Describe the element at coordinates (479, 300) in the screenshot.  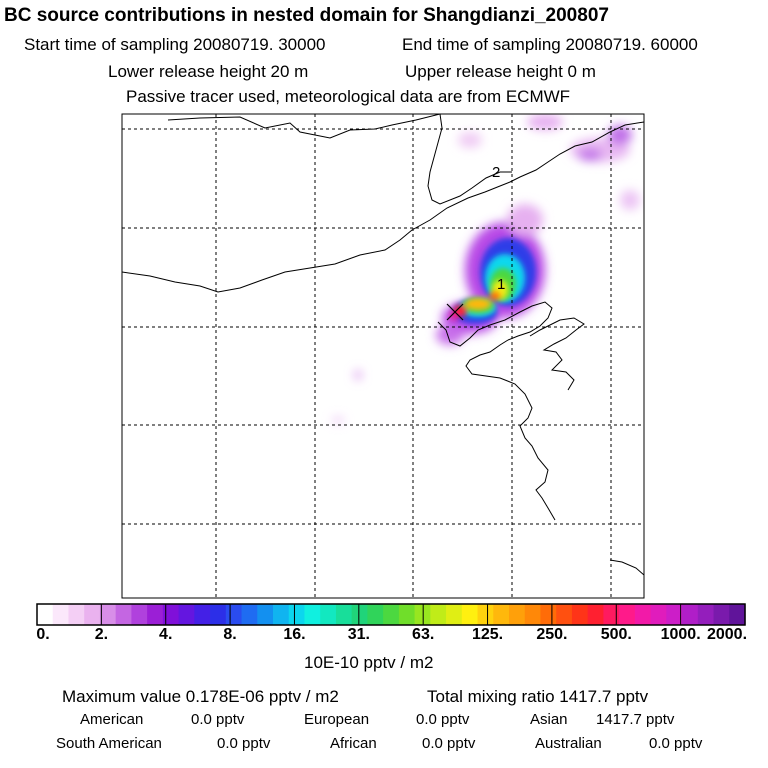
I see `plume-core` at that location.